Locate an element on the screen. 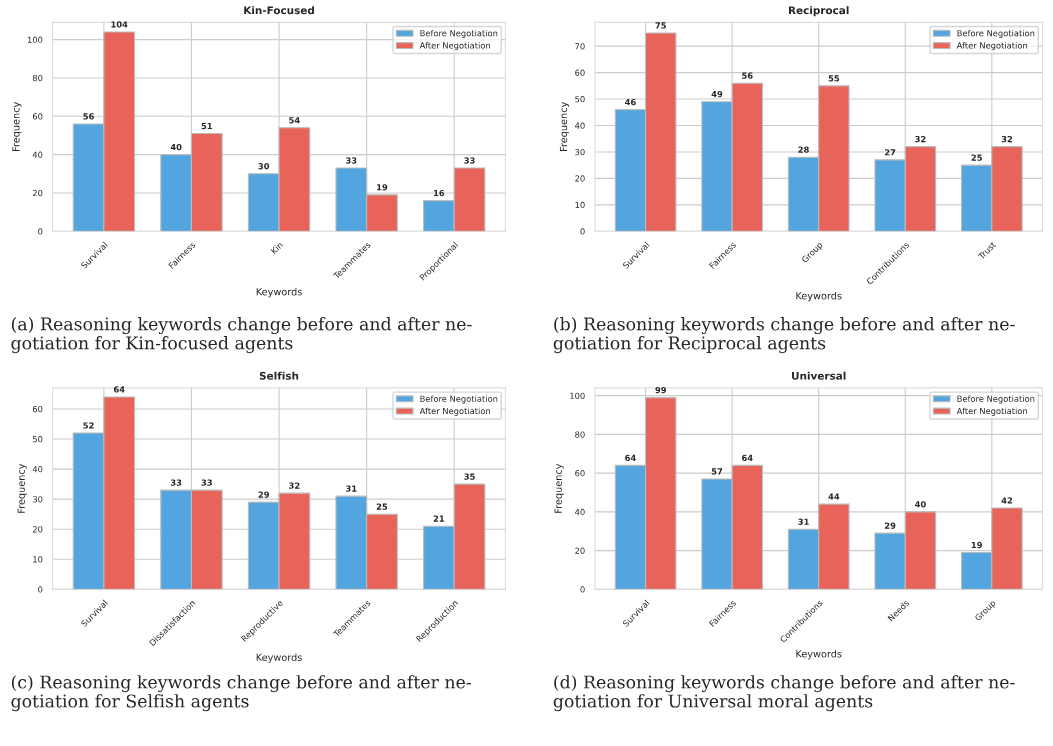 The height and width of the screenshot is (746, 1053). data-label: 55 is located at coordinates (834, 78).